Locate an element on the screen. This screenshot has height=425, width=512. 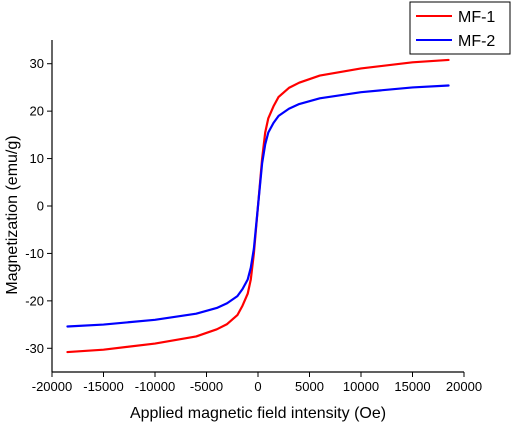
legend: MF-1 MF-2 is located at coordinates (460, 28).